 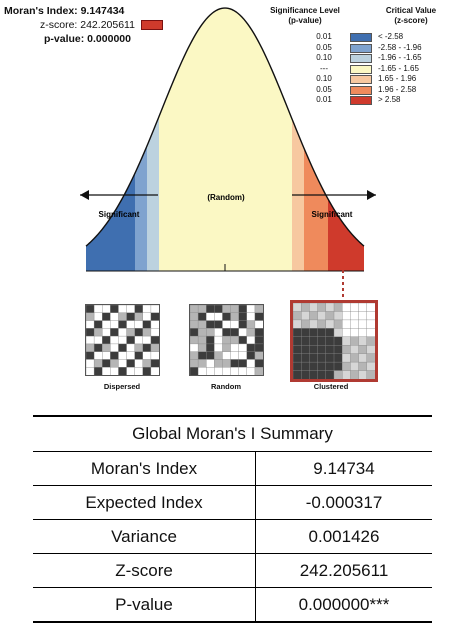 I want to click on legend-row: 0.05 -2.58 - -1.96, so click(x=355, y=48).